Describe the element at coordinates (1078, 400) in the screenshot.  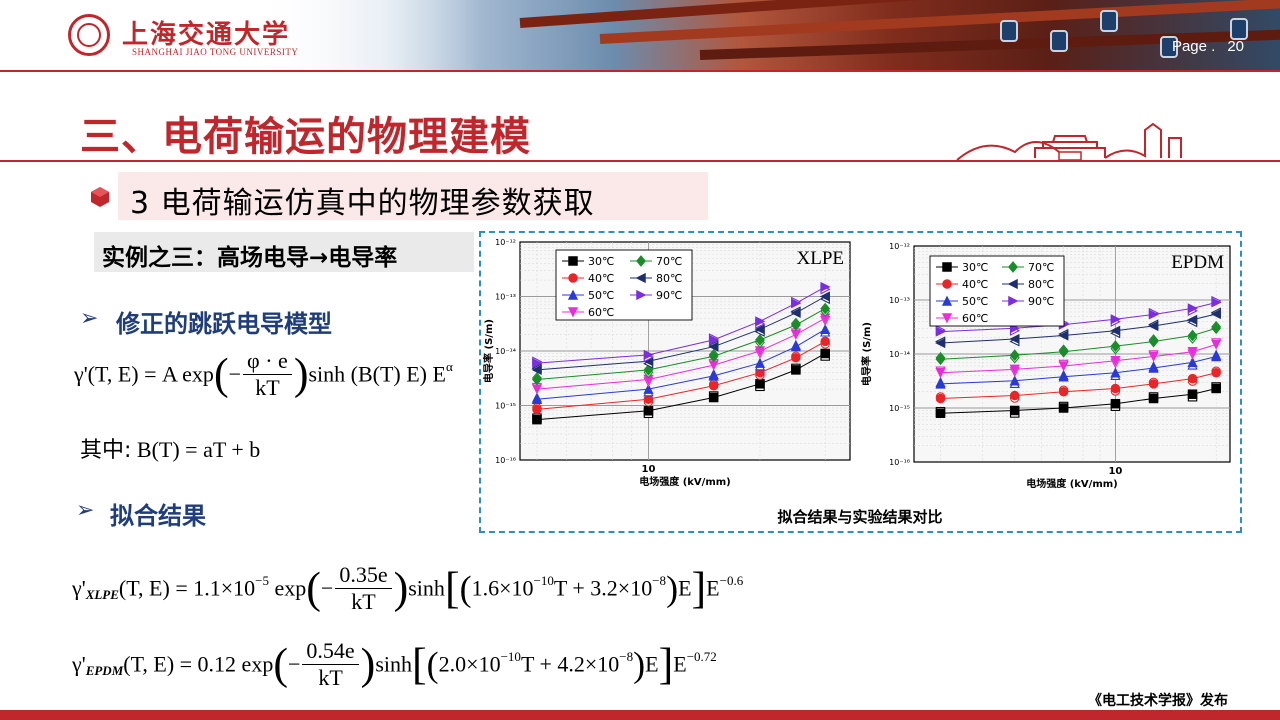
I see `series-30℃` at that location.